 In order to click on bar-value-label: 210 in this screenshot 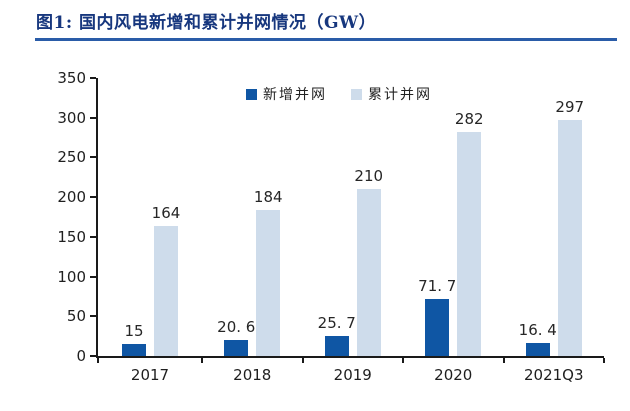, I will do `click(369, 176)`.